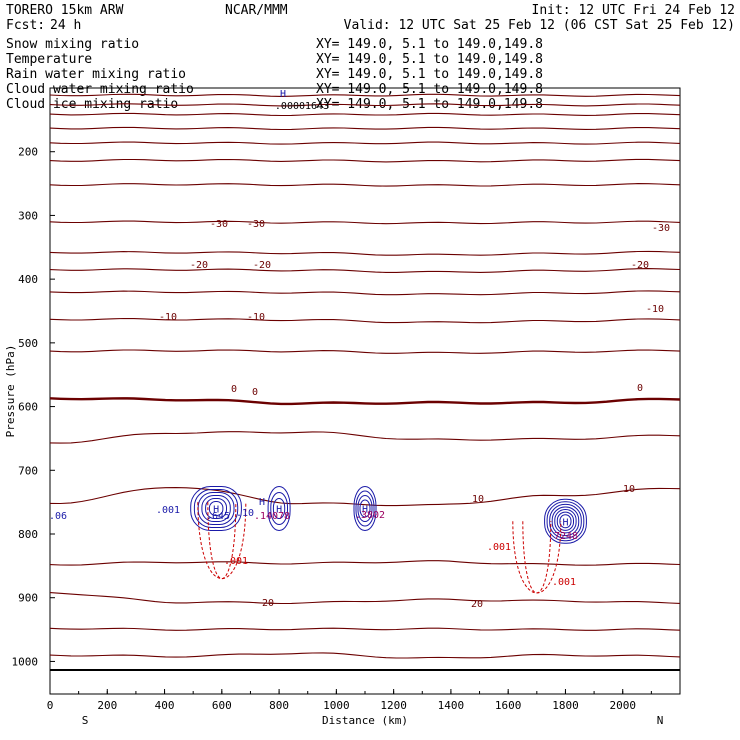  Describe the element at coordinates (245, 513) in the screenshot. I see `value-label: .10` at that location.